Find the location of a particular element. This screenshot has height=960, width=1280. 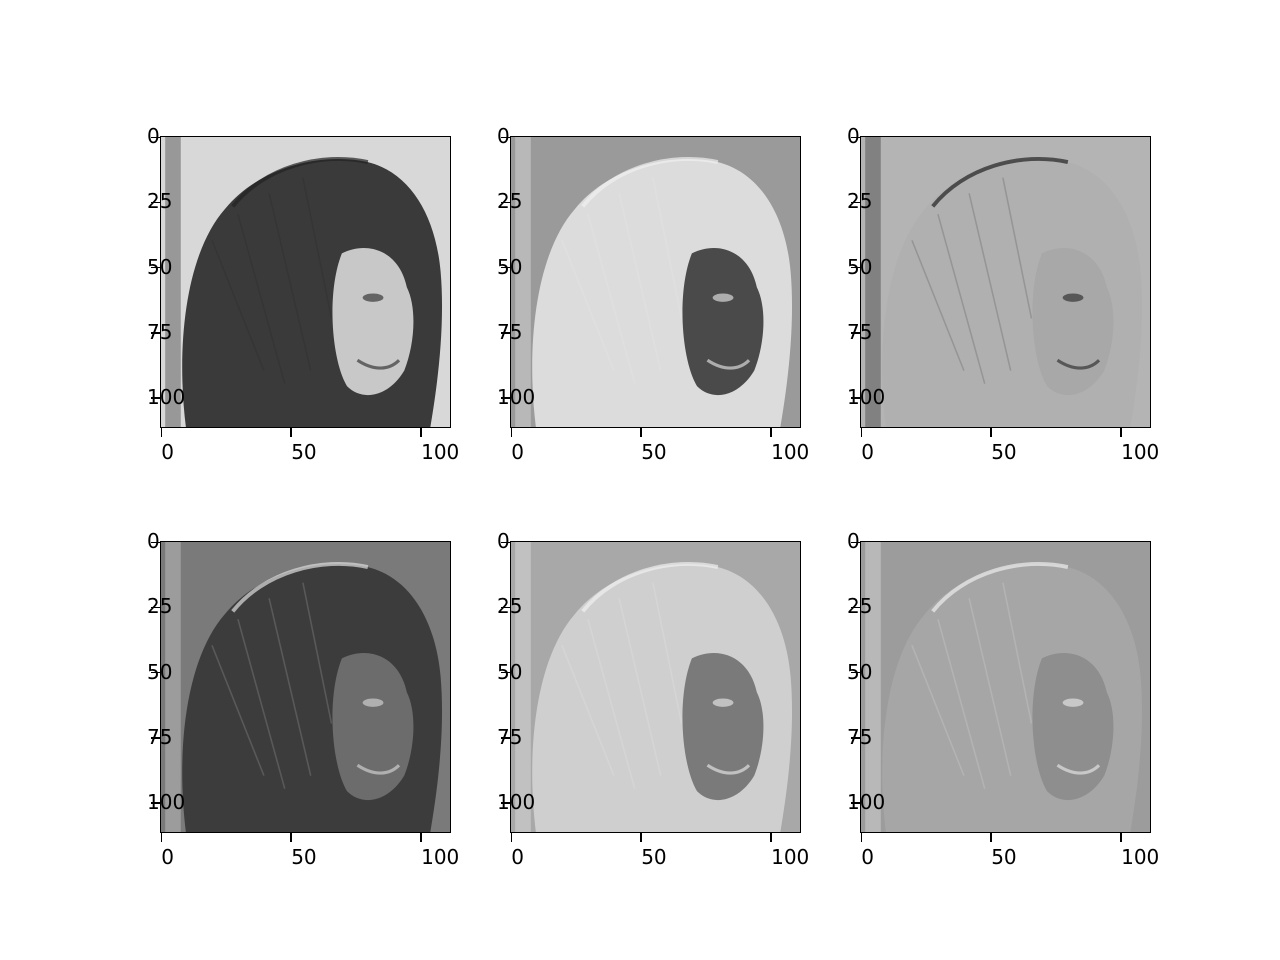

feature-map-panel-2: 0 50 100 0 25 50 75 100 is located at coordinates (653, 294).